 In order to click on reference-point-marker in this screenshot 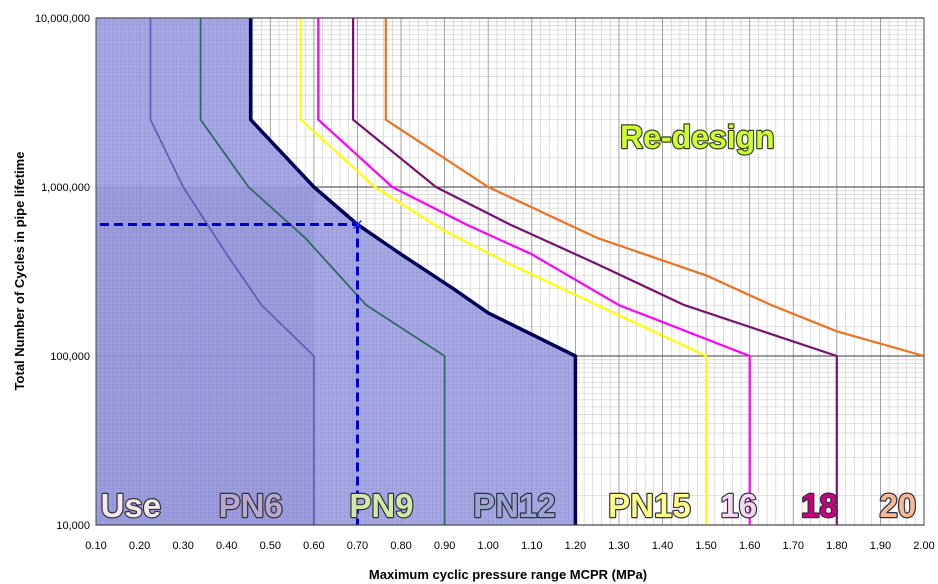, I will do `click(357, 224)`.